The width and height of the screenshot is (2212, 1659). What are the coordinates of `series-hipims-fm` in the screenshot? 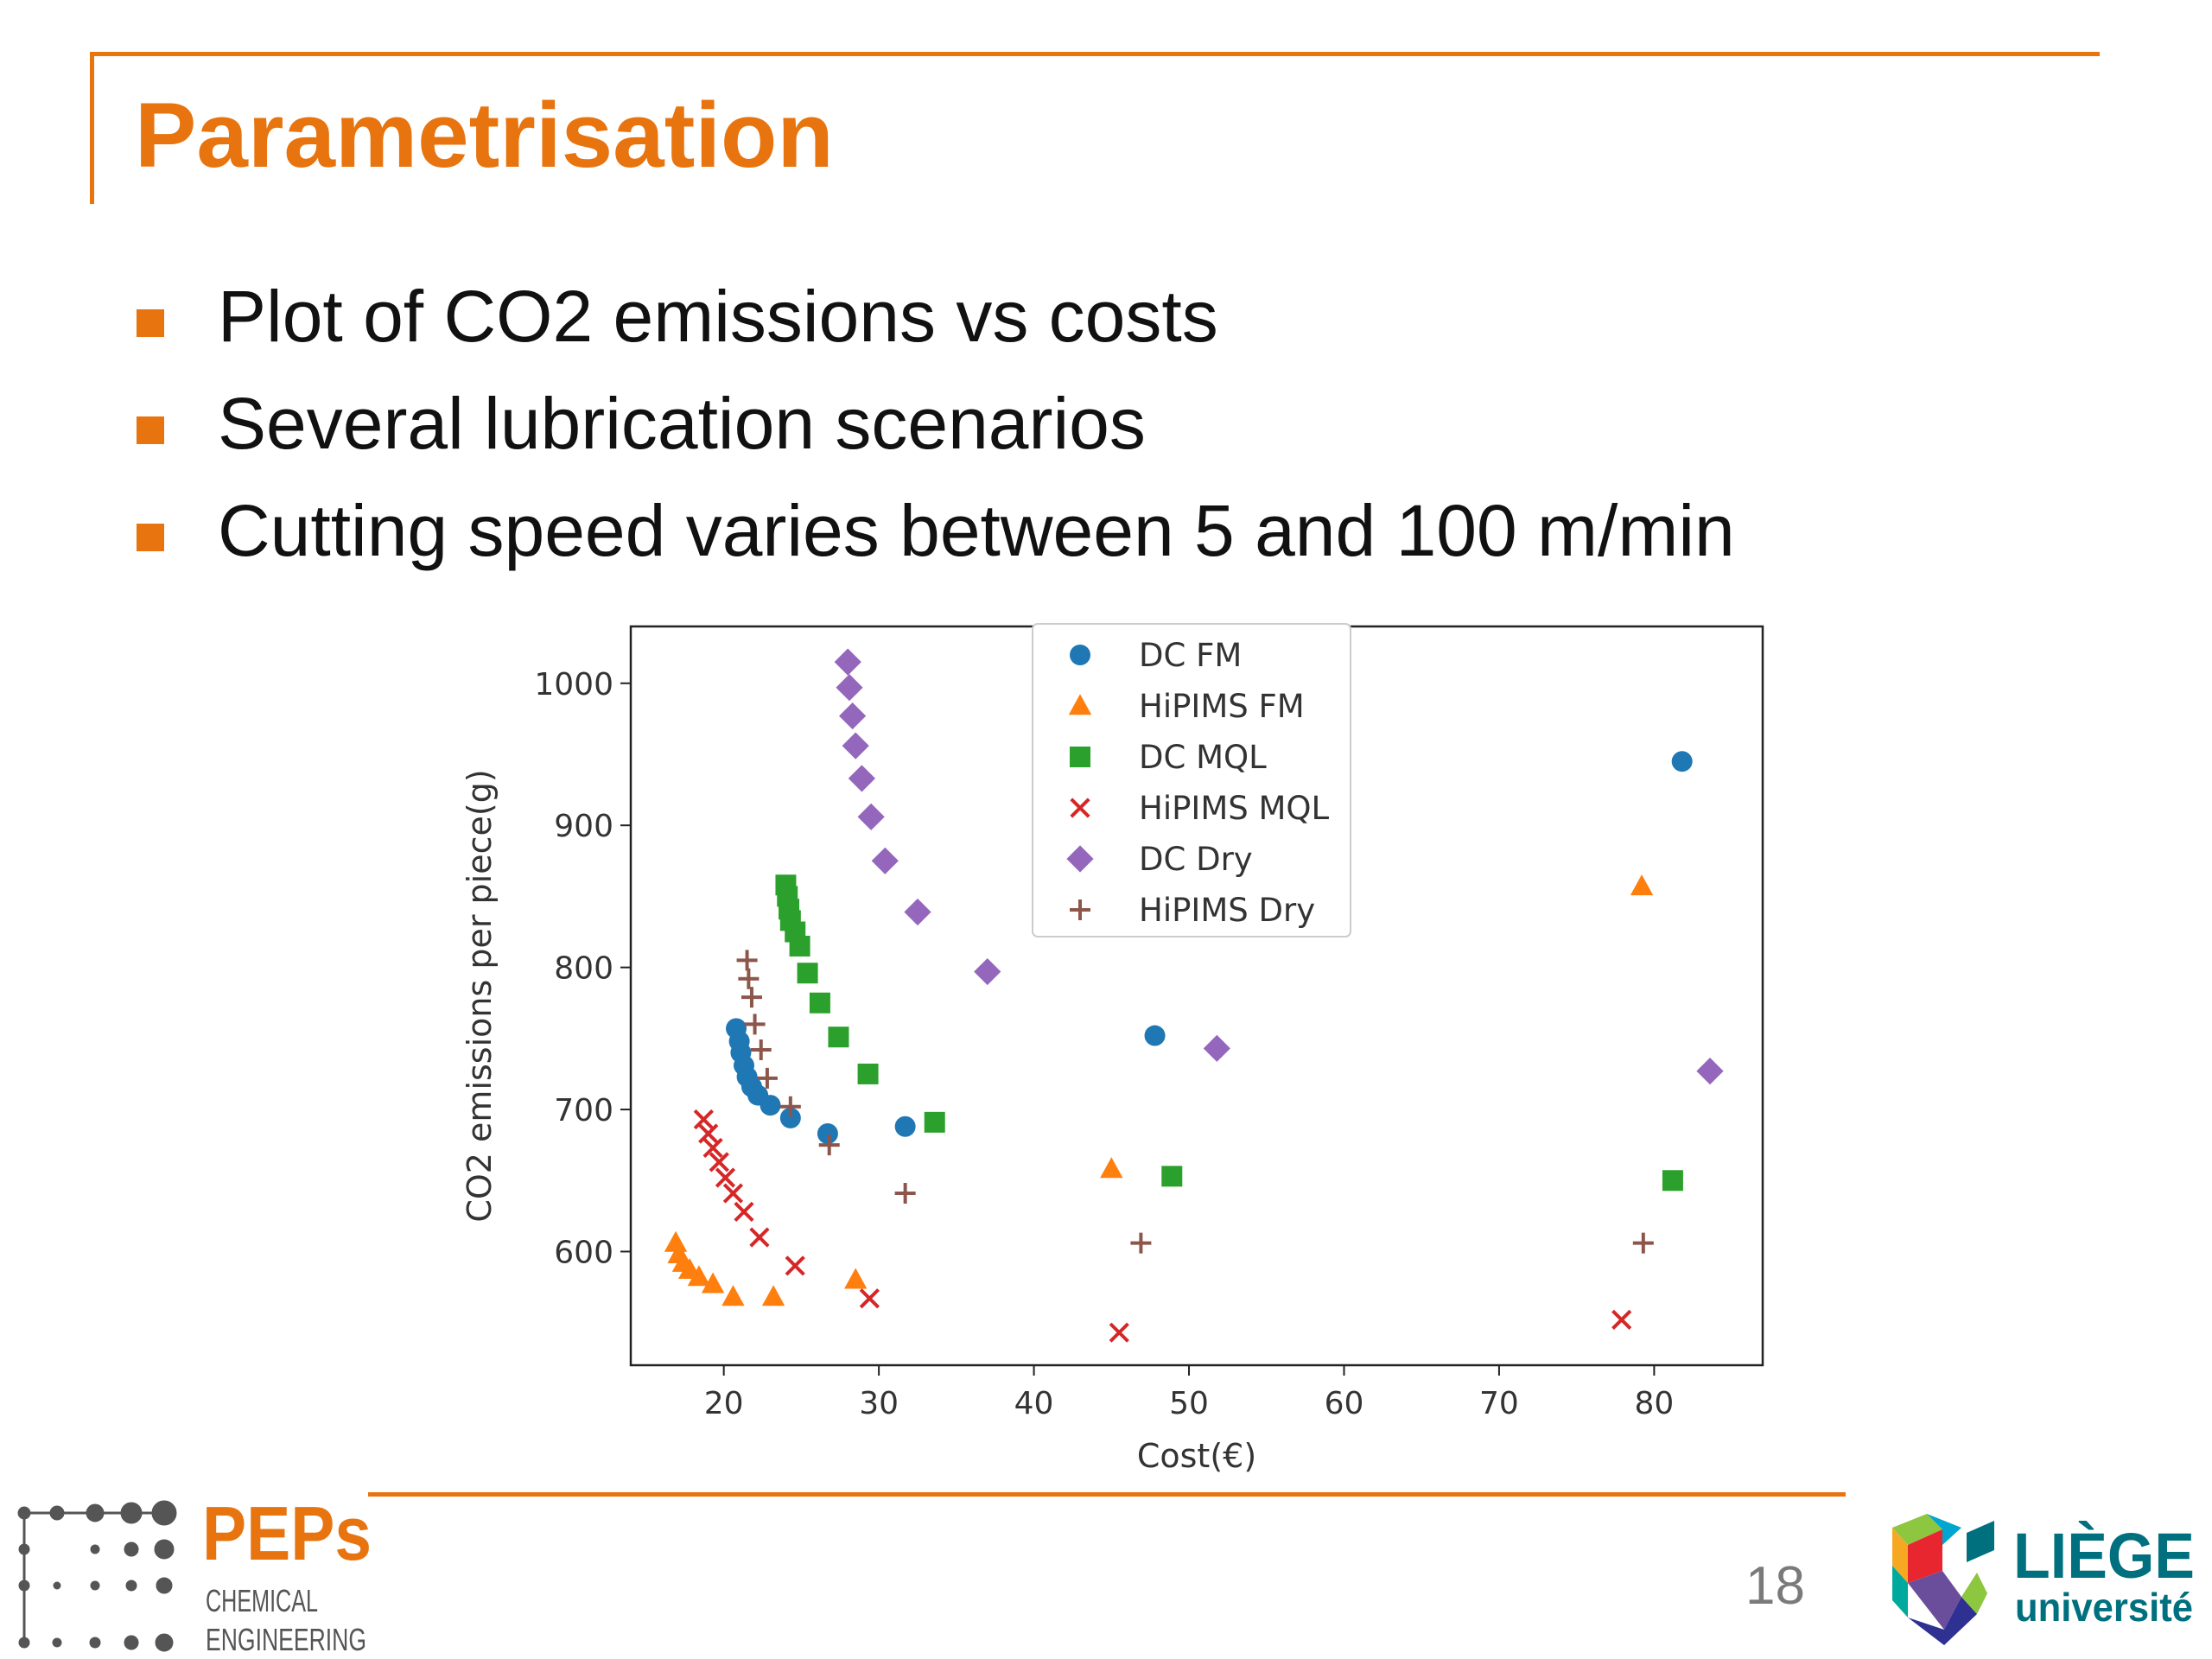 It's located at (1159, 1090).